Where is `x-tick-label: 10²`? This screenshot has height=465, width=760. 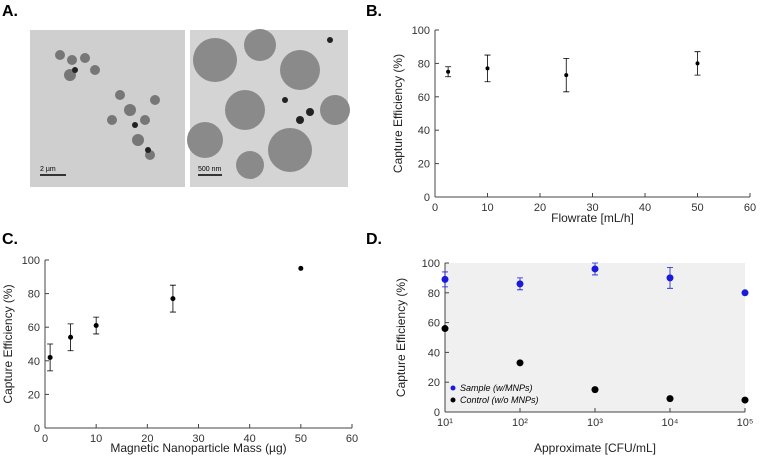
x-tick-label: 10² is located at coordinates (520, 423).